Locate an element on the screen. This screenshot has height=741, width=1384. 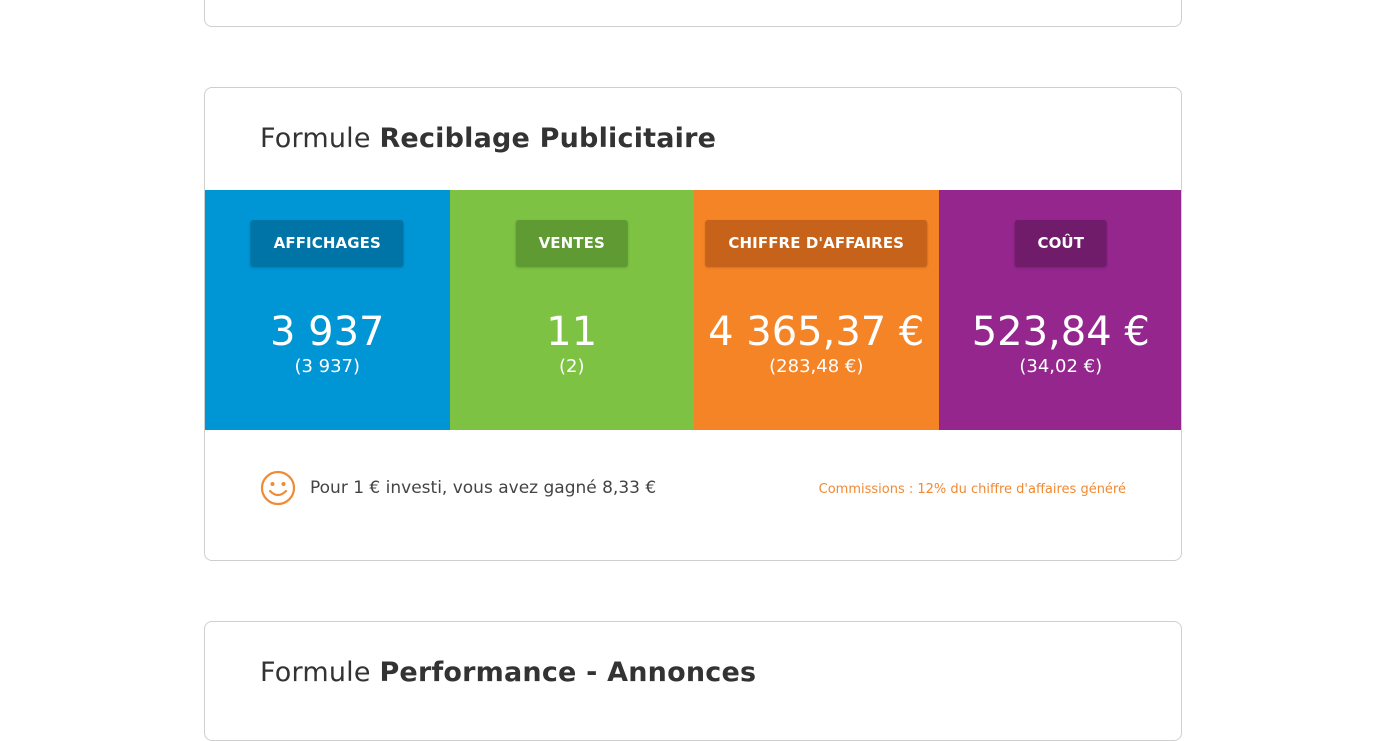
tile-ventes: VENTES 11 (2) is located at coordinates (571, 310).